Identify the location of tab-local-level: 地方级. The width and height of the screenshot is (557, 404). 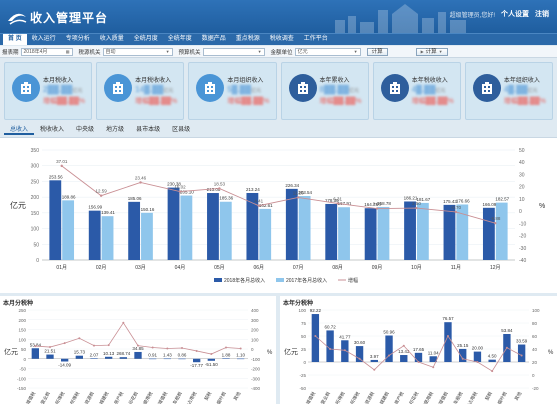
(115, 130).